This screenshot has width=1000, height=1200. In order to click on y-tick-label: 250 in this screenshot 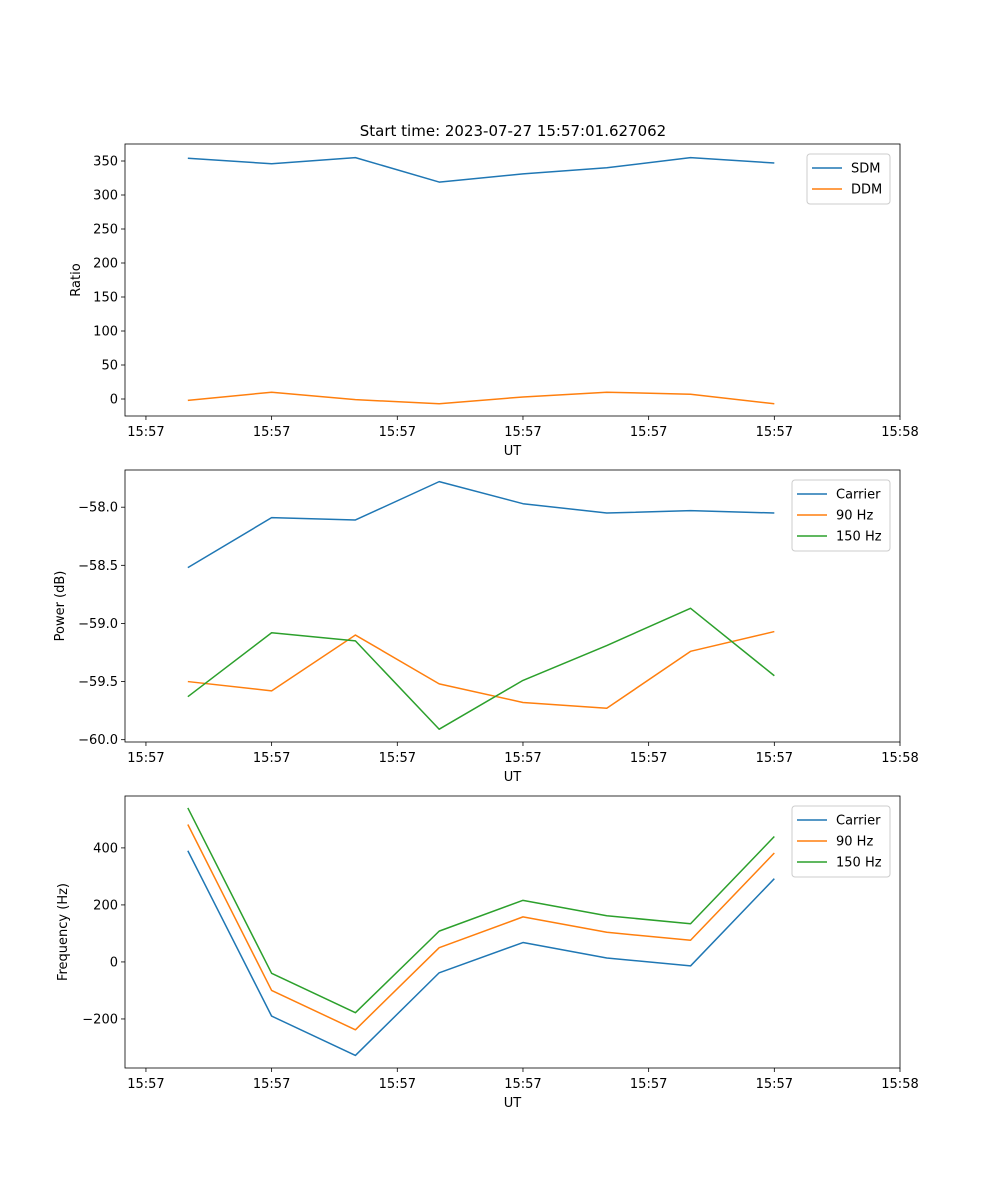, I will do `click(105, 230)`.